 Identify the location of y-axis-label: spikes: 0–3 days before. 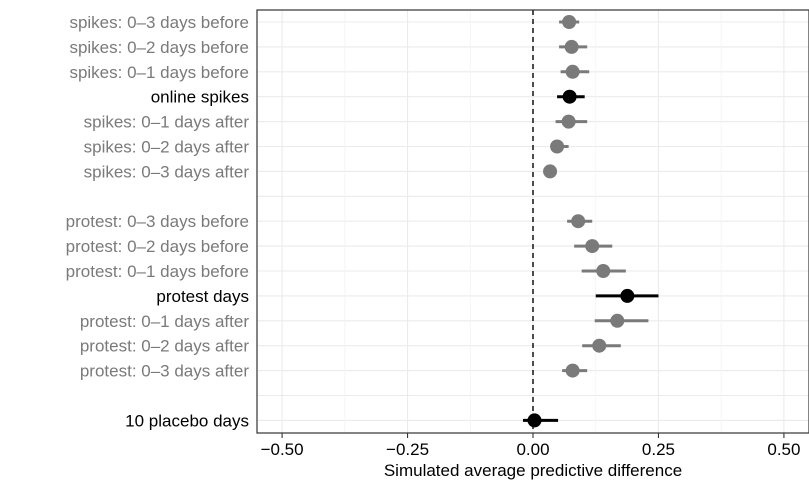
(159, 22).